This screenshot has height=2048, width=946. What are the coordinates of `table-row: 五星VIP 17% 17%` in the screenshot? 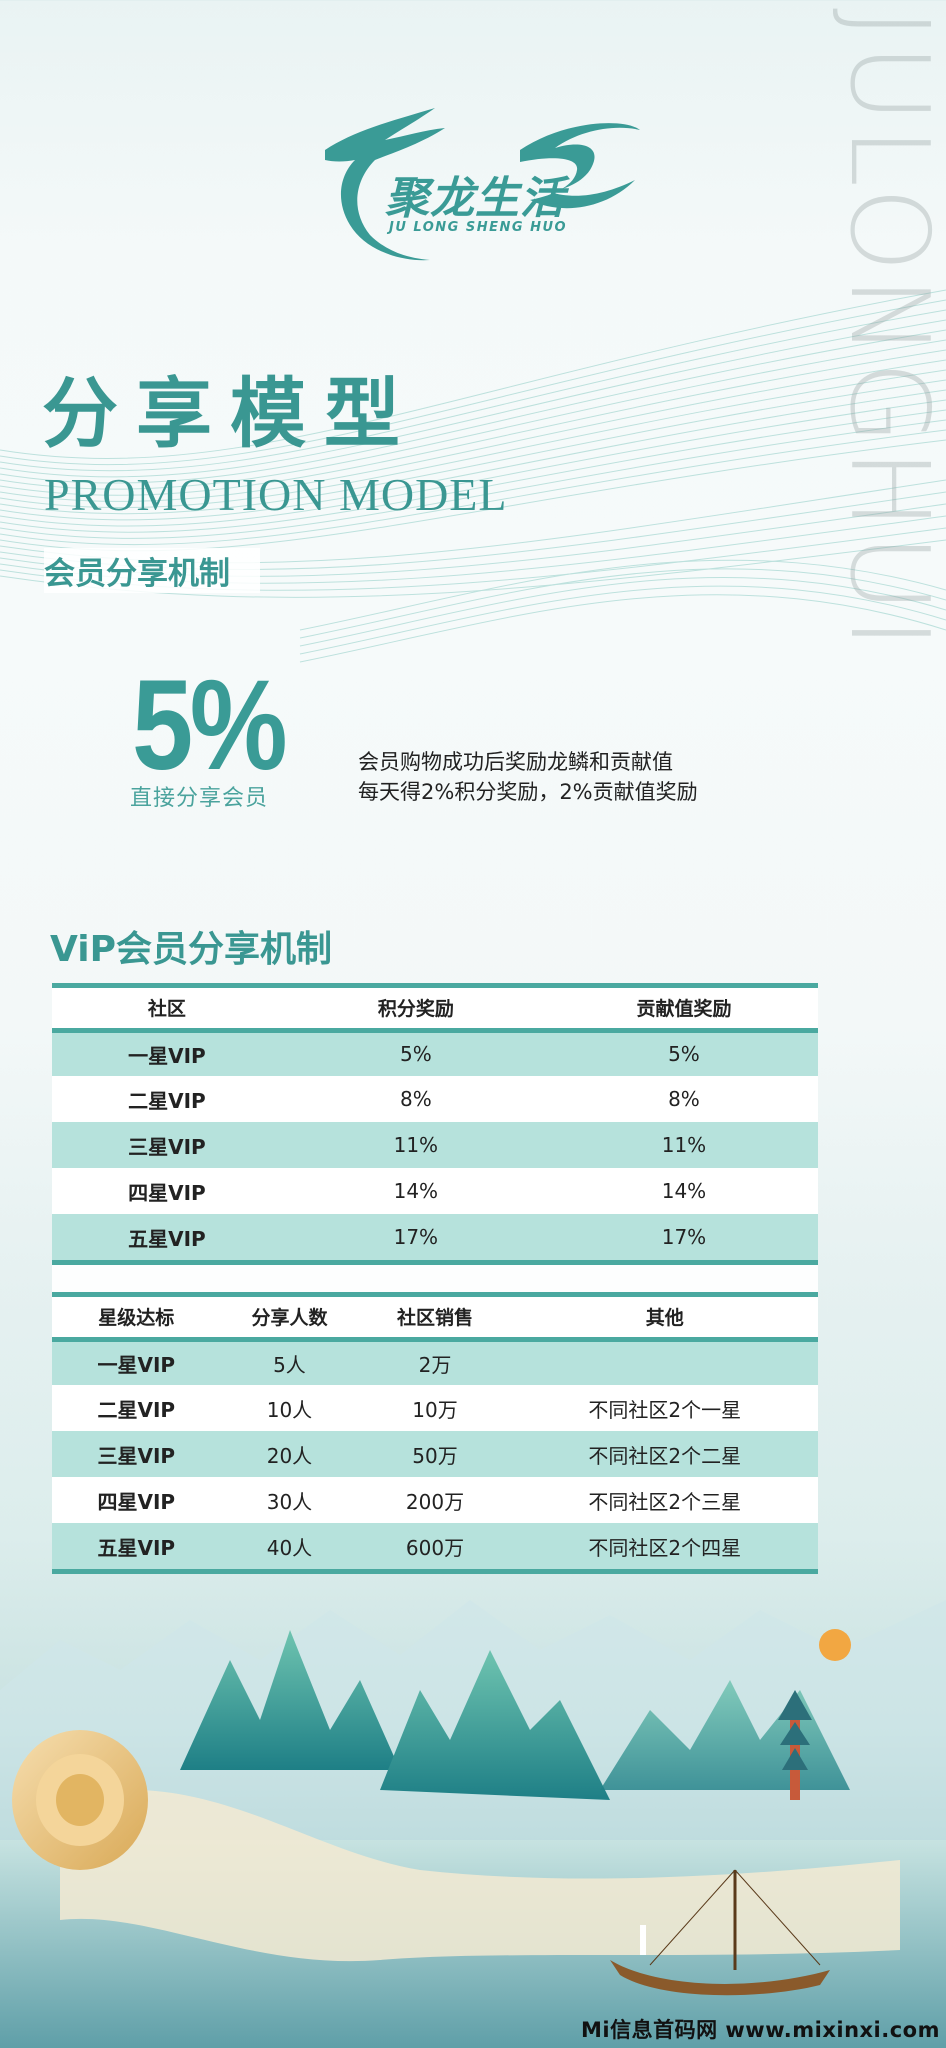 It's located at (435, 1237).